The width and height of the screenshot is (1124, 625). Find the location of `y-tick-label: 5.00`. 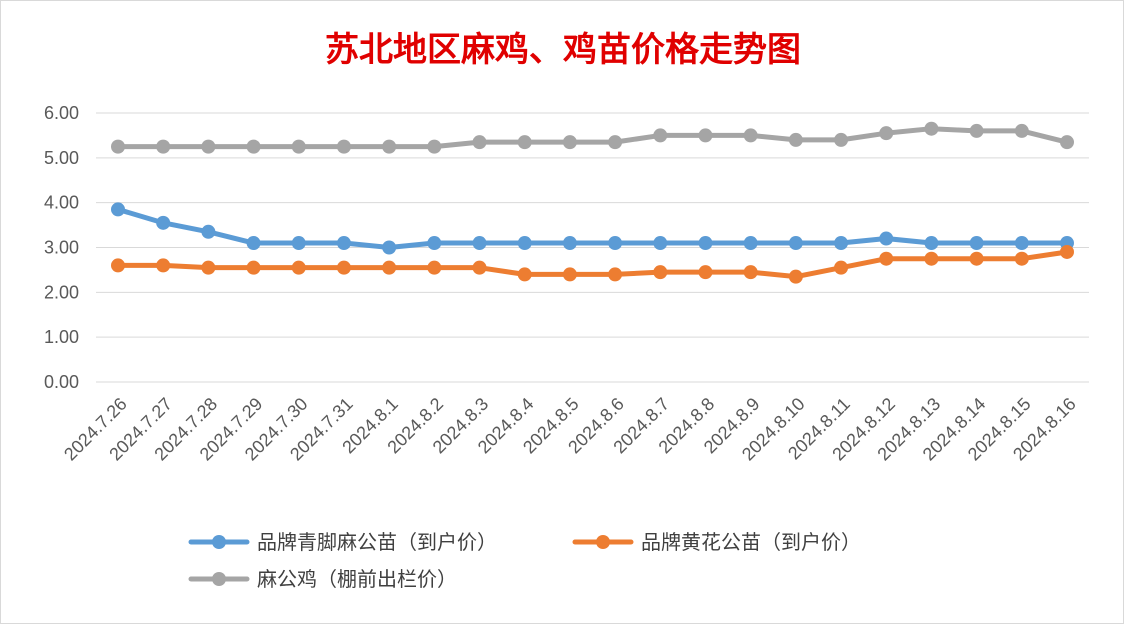

y-tick-label: 5.00 is located at coordinates (61, 158).